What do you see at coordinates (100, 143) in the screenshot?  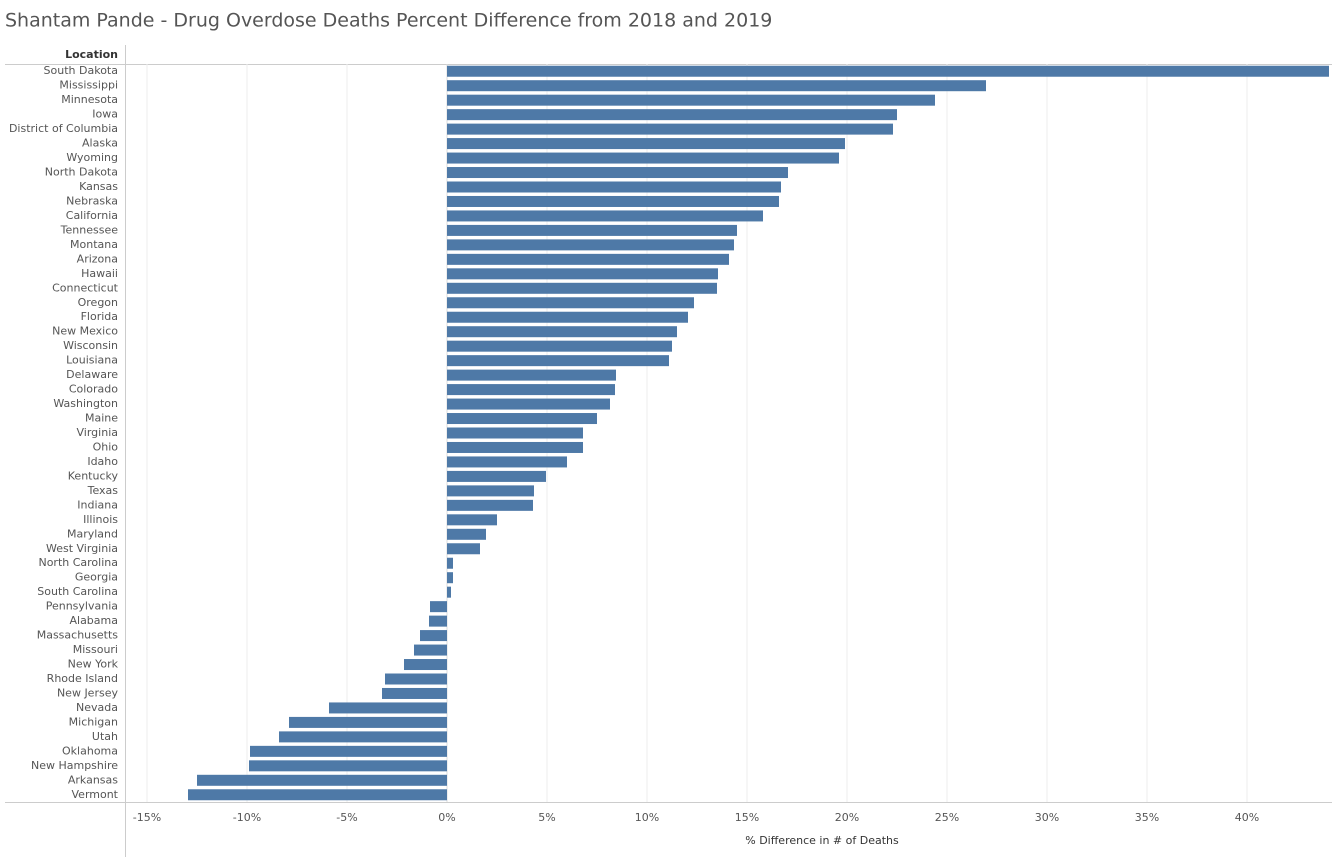 I see `y-tick-label: Alaska` at bounding box center [100, 143].